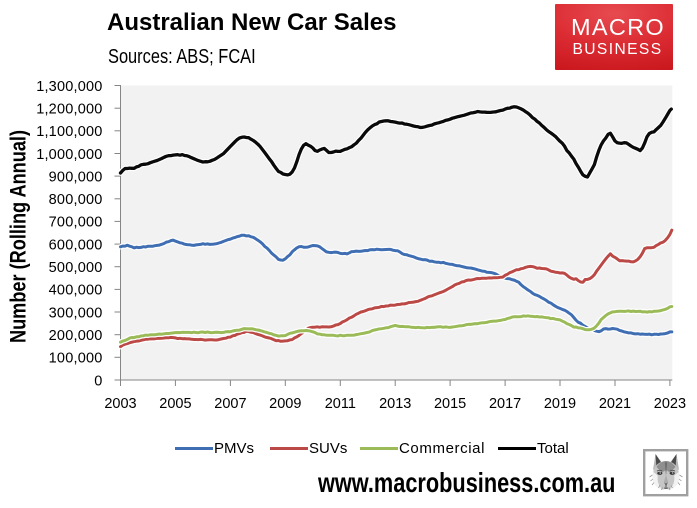 This screenshot has height=508, width=697. What do you see at coordinates (560, 404) in the screenshot?
I see `svg-text: 2019` at bounding box center [560, 404].